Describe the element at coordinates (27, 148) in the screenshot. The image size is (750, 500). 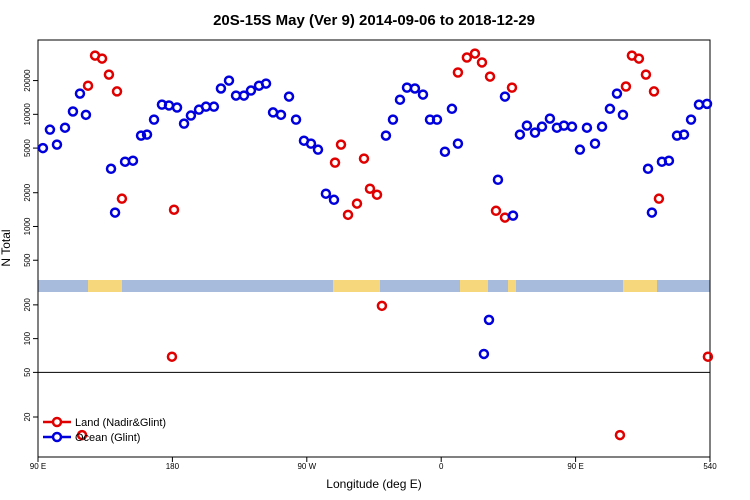
I see `y-tick-label: 5000` at that location.